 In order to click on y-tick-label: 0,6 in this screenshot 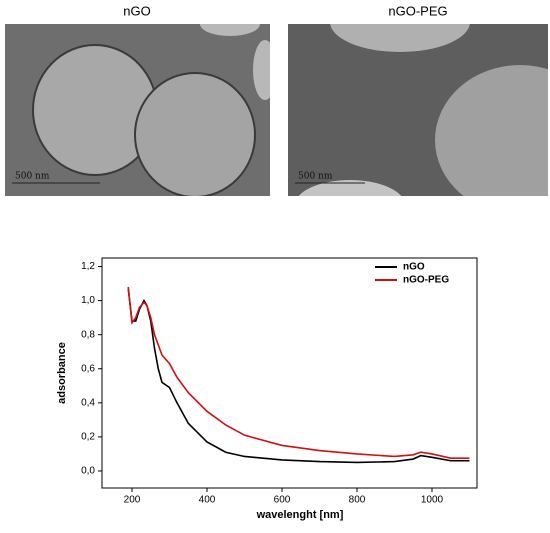, I will do `click(88, 368)`.